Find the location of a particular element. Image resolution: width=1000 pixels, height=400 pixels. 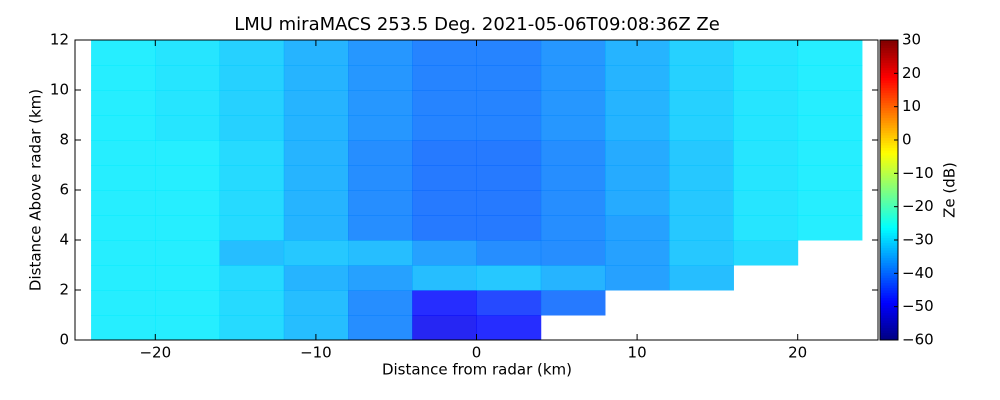

x-tick-label: 0 is located at coordinates (477, 353).